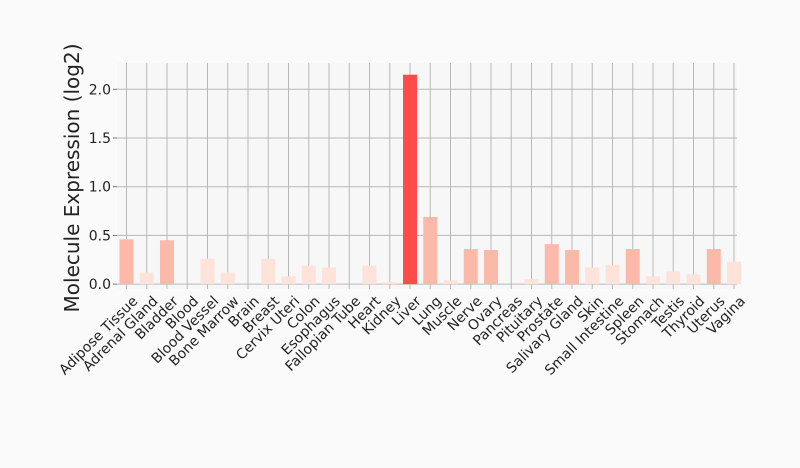 This screenshot has width=800, height=468. I want to click on bar-muscle, so click(450, 282).